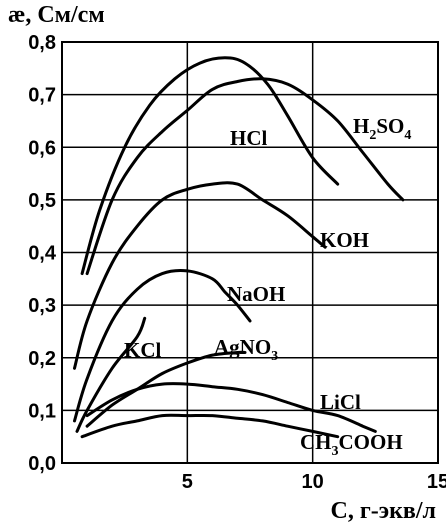  Describe the element at coordinates (371, 442) in the screenshot. I see `label-text: COOH` at that location.